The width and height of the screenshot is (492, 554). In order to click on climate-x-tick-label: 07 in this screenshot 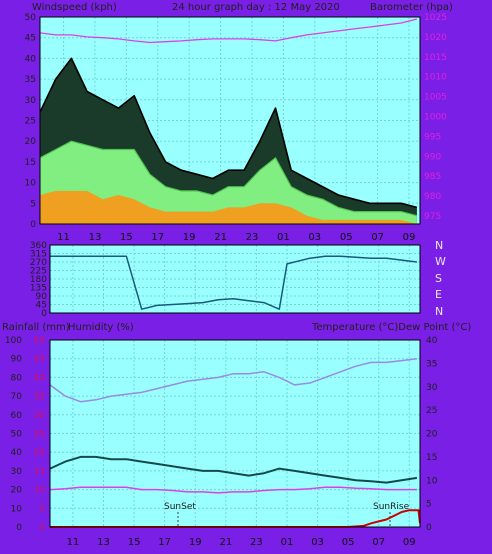, I will do `click(378, 542)`.